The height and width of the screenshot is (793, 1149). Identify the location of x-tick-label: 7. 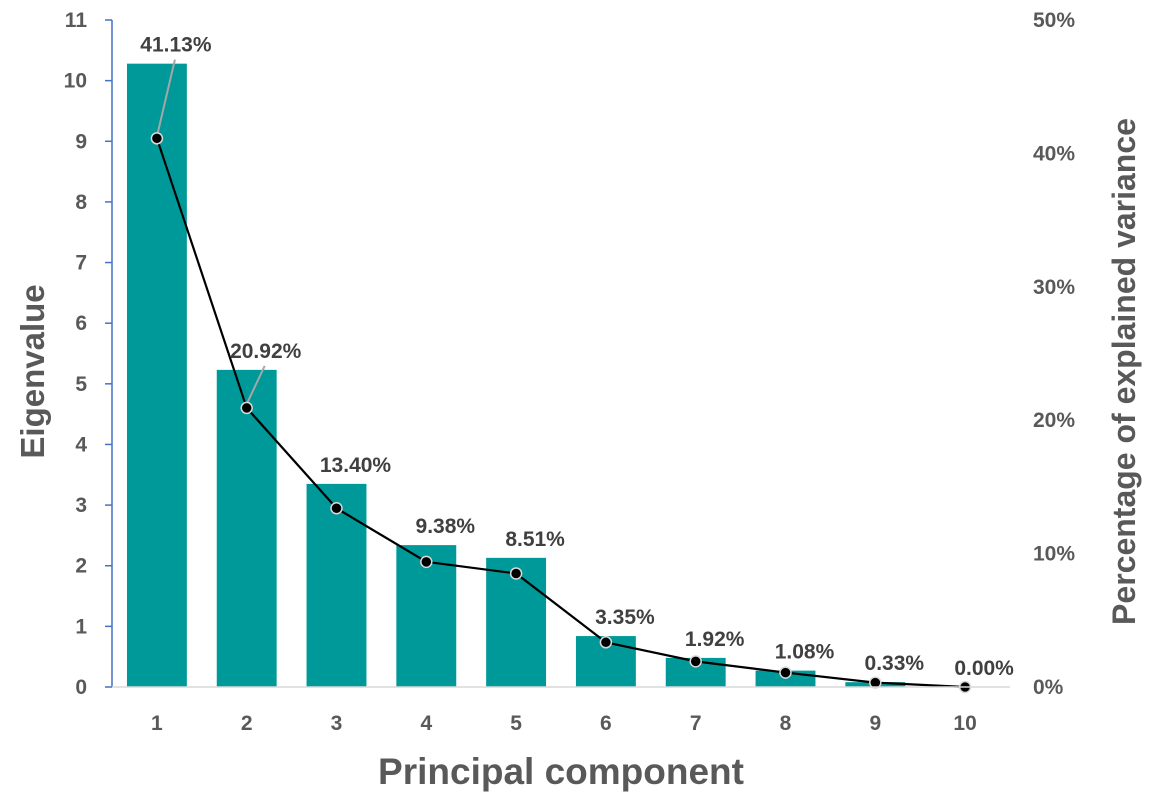
(696, 723).